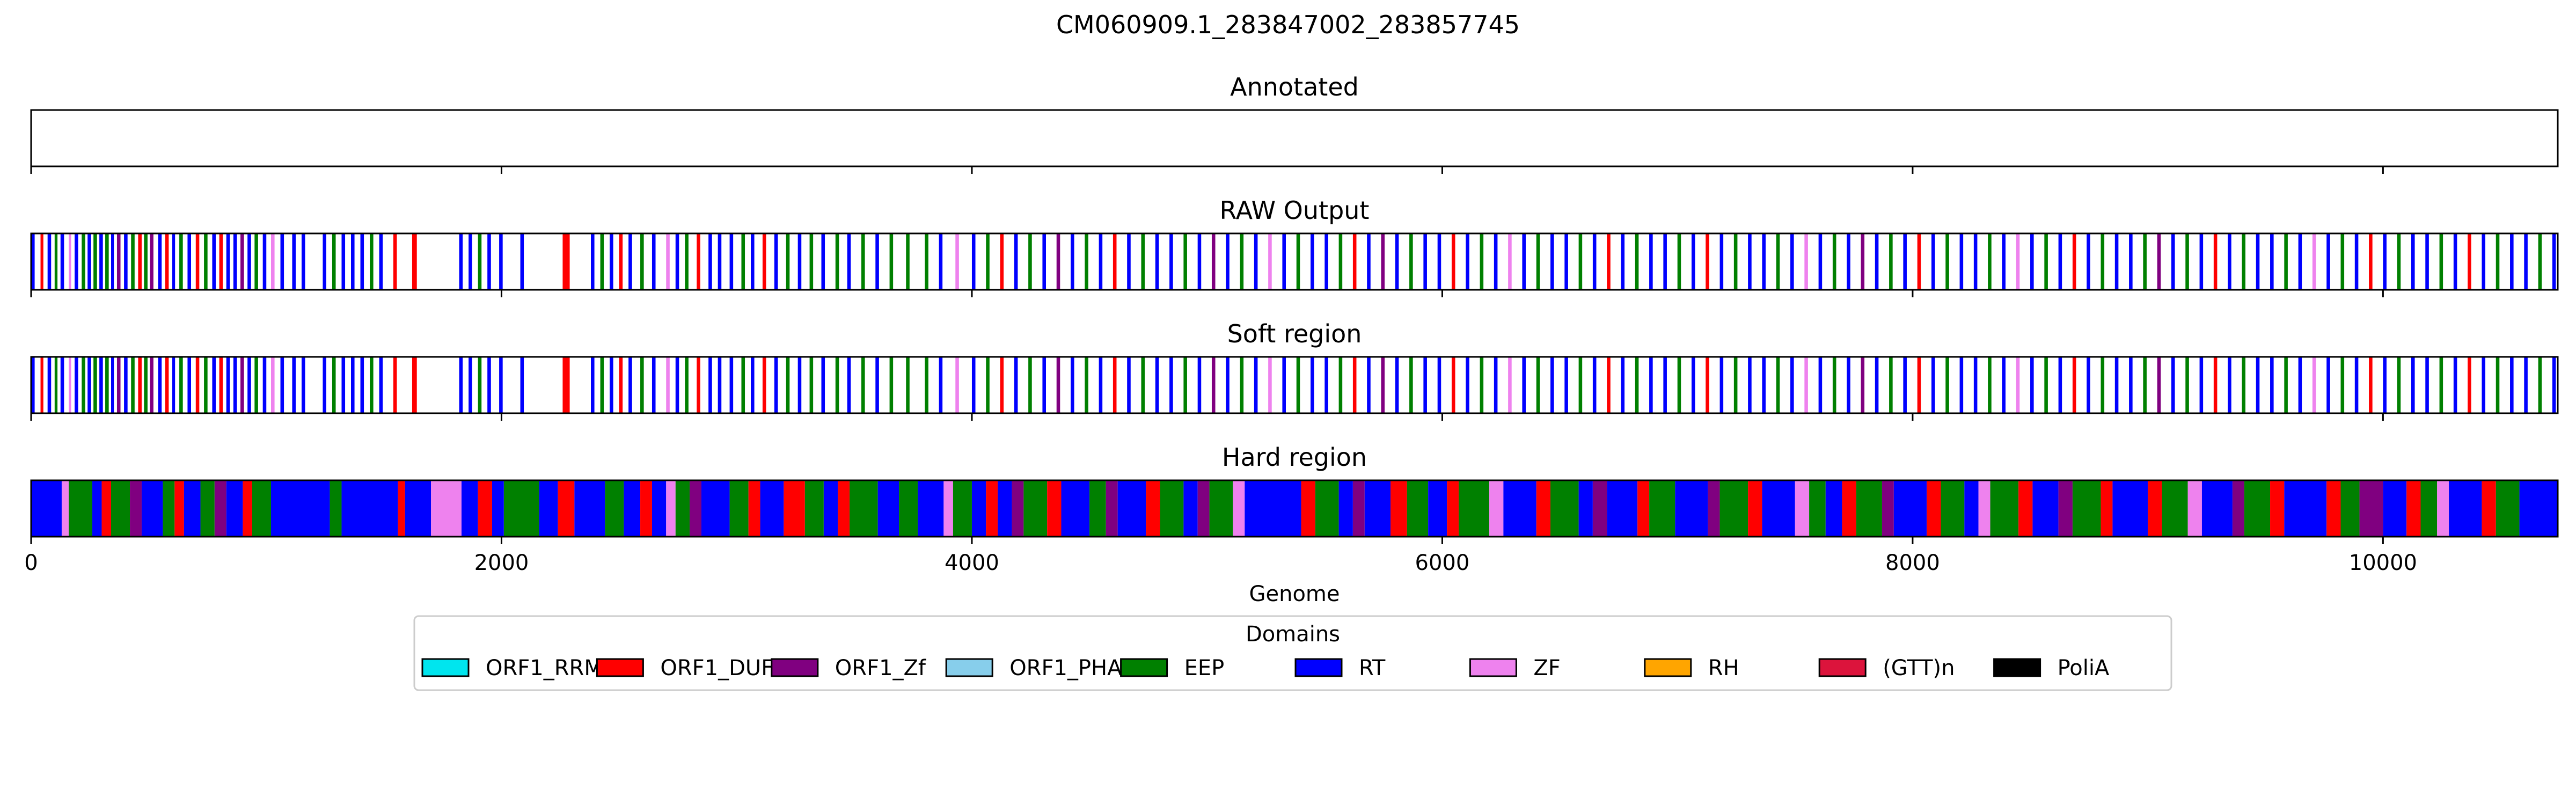  I want to click on legend-label: ORF1_RRM, so click(544, 668).